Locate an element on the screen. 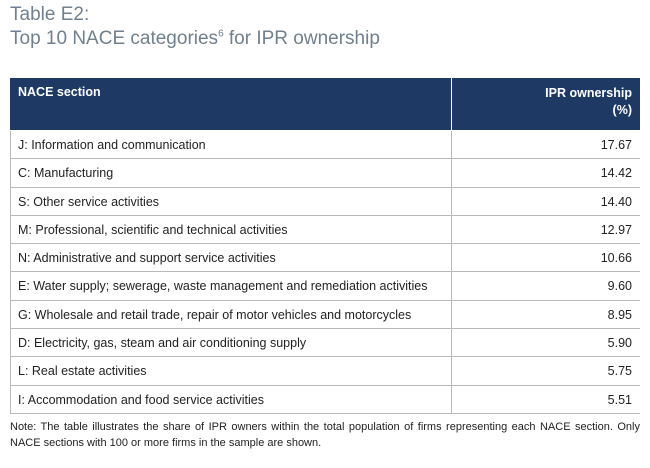  header-cell: IPR ownership (%) is located at coordinates (588, 102).